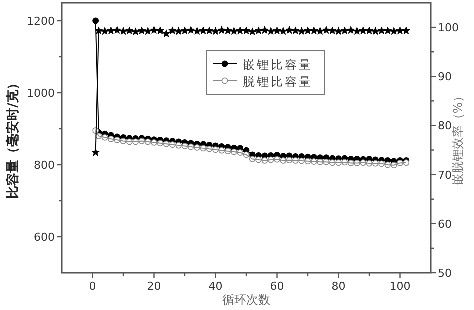 The image size is (474, 310). What do you see at coordinates (448, 28) in the screenshot?
I see `y2-tick-label: 100` at bounding box center [448, 28].